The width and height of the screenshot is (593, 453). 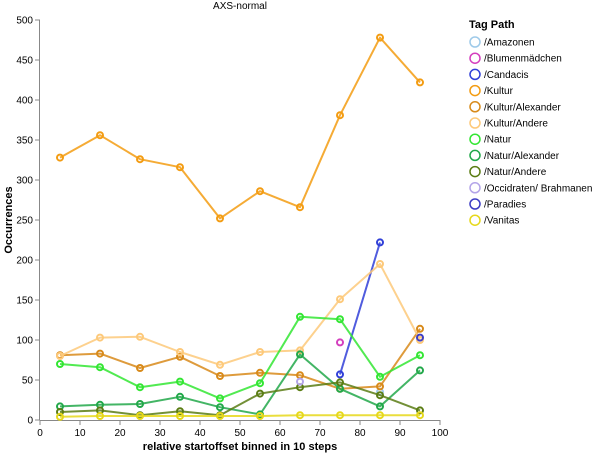 I want to click on x-tick-label: 90, so click(x=400, y=433).